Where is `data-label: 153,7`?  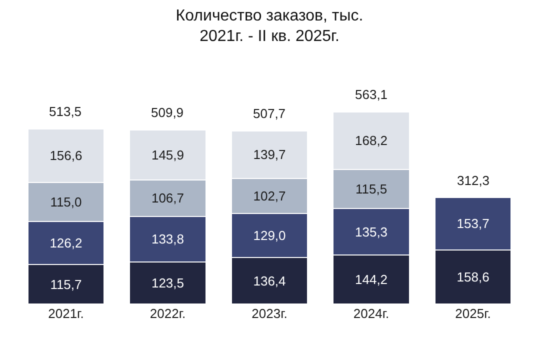 data-label: 153,7 is located at coordinates (473, 224).